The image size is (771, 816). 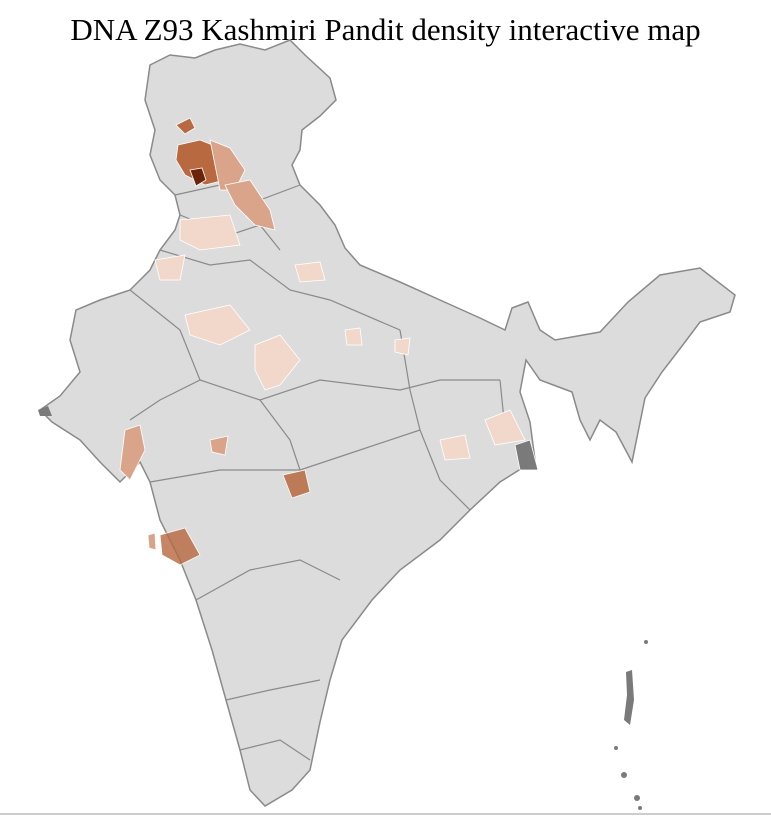 What do you see at coordinates (455, 447) in the screenshot?
I see `region-jharkhand` at bounding box center [455, 447].